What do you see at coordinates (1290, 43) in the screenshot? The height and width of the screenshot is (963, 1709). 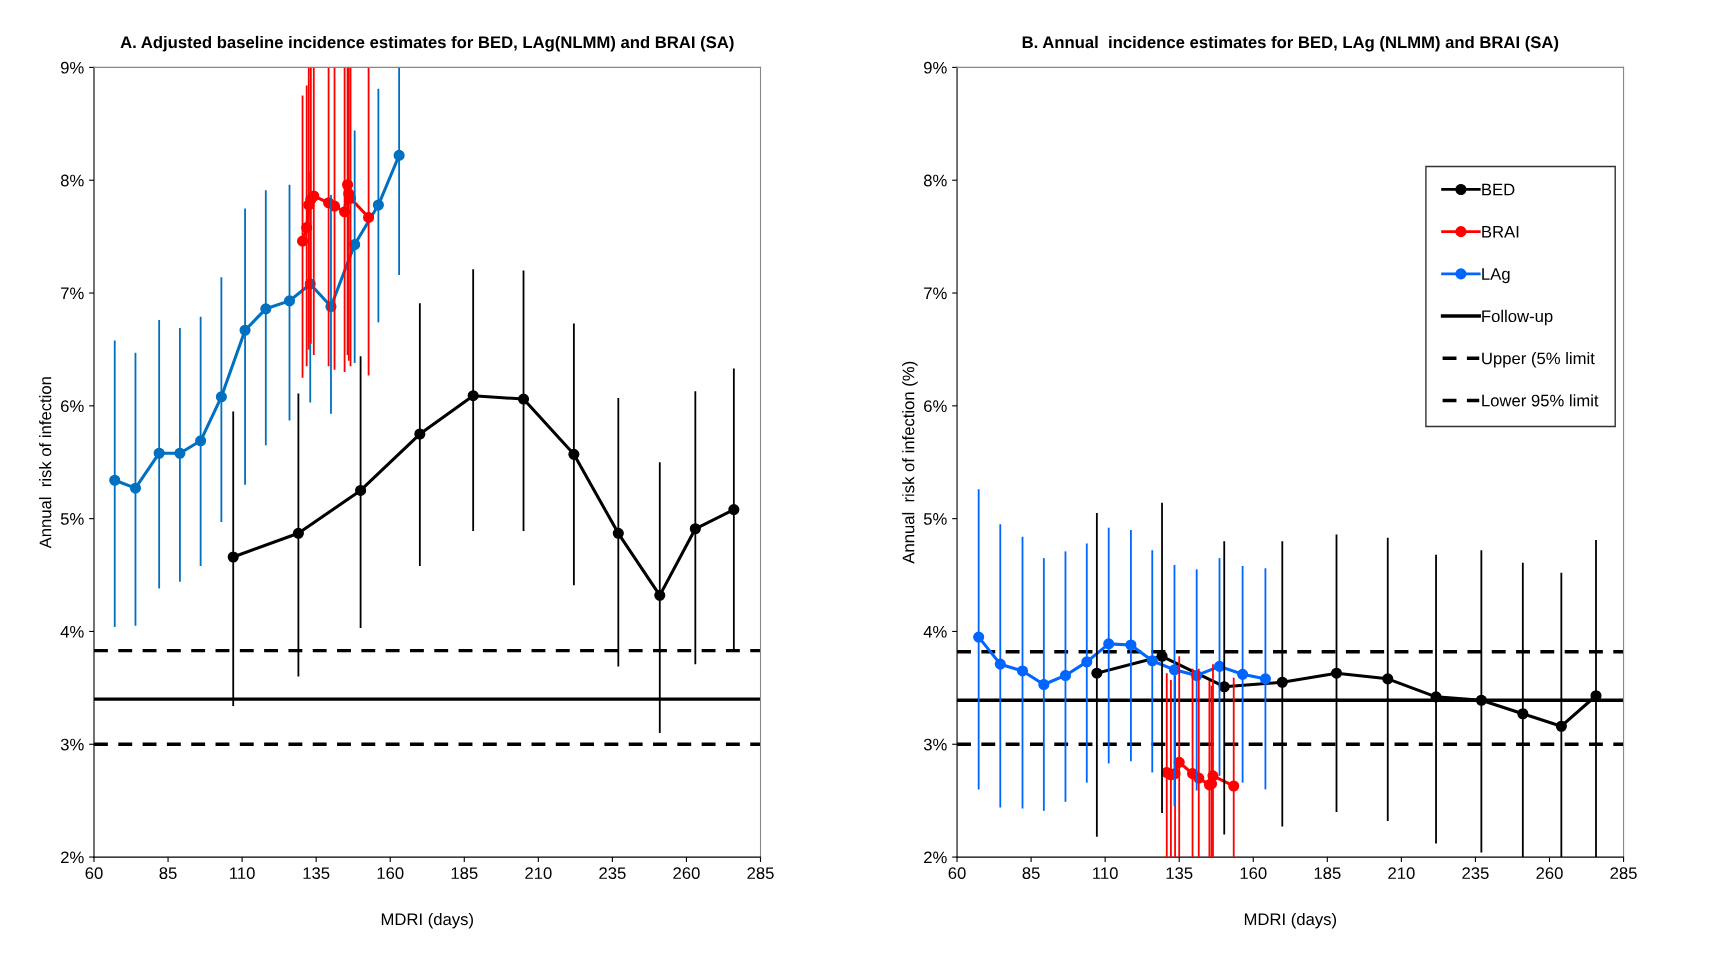 I see `chart-title: B. Annual incidence estimates for BED, LAg (NLMM) and BRAI (SA)` at bounding box center [1290, 43].